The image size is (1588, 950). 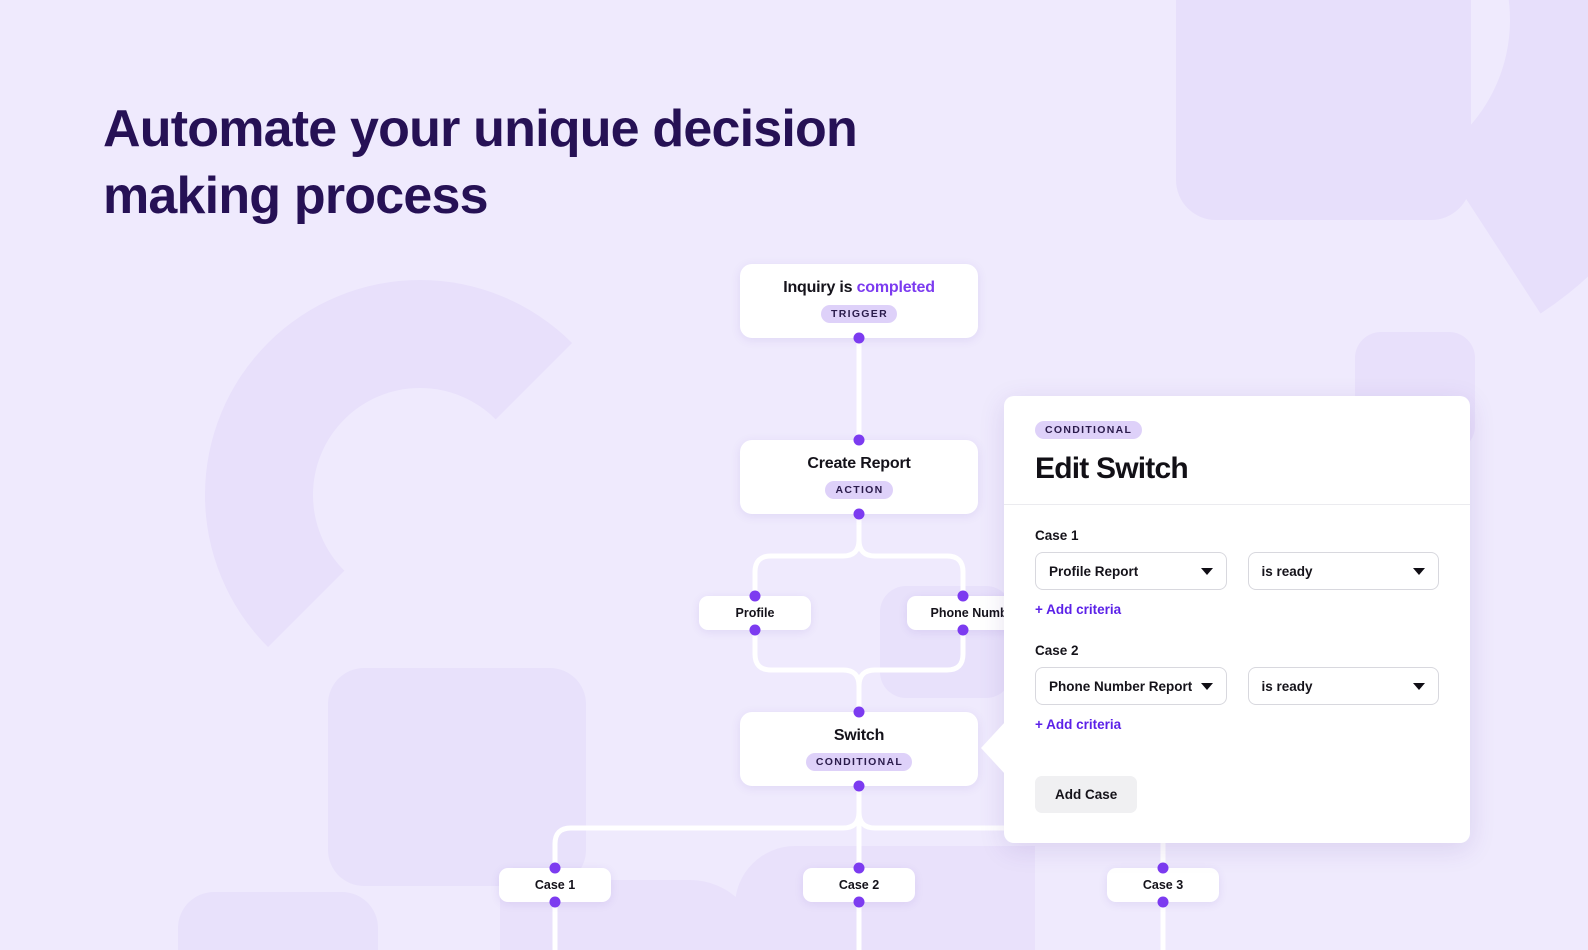 I want to click on case-2-operator-select: is ready, so click(x=1343, y=686).